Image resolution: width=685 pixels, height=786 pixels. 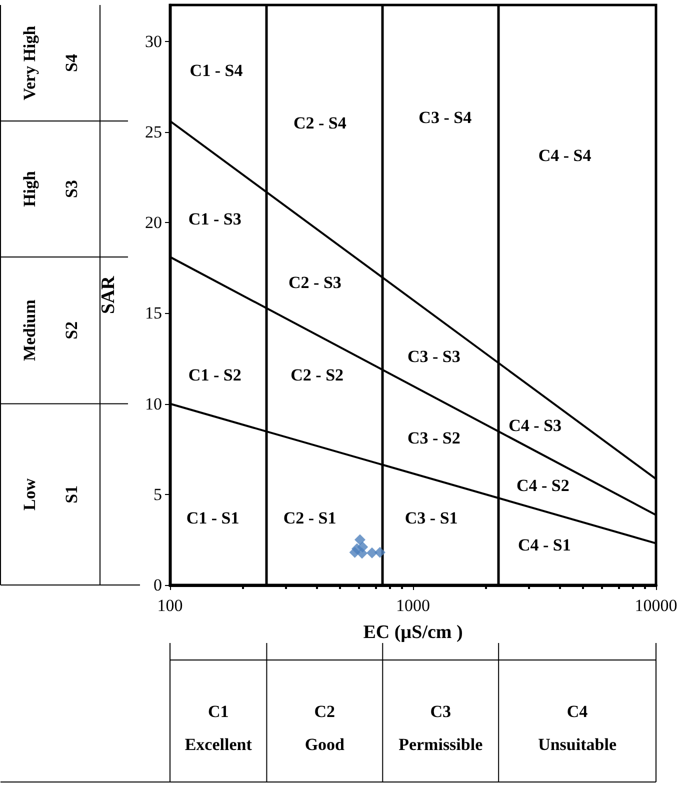 What do you see at coordinates (543, 485) in the screenshot?
I see `annotation: C4 - S2` at bounding box center [543, 485].